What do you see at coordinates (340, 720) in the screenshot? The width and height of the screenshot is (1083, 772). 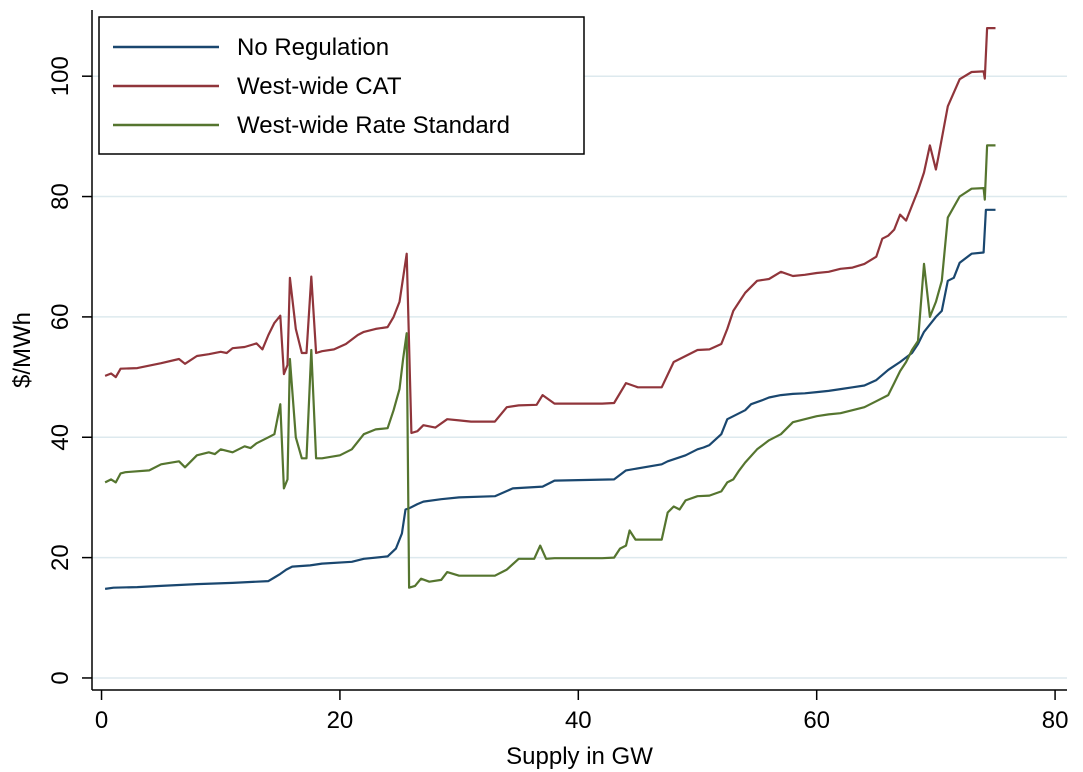 I see `x-tick-label: 20` at bounding box center [340, 720].